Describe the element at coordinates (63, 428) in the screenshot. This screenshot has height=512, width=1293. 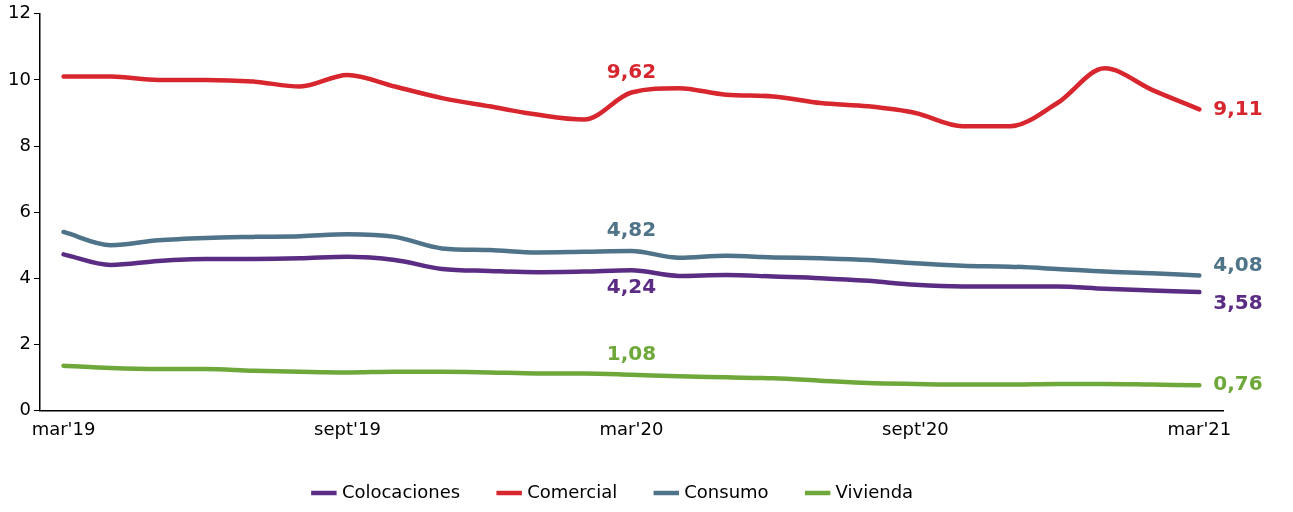
I see `x-tick-label: mar'19` at that location.